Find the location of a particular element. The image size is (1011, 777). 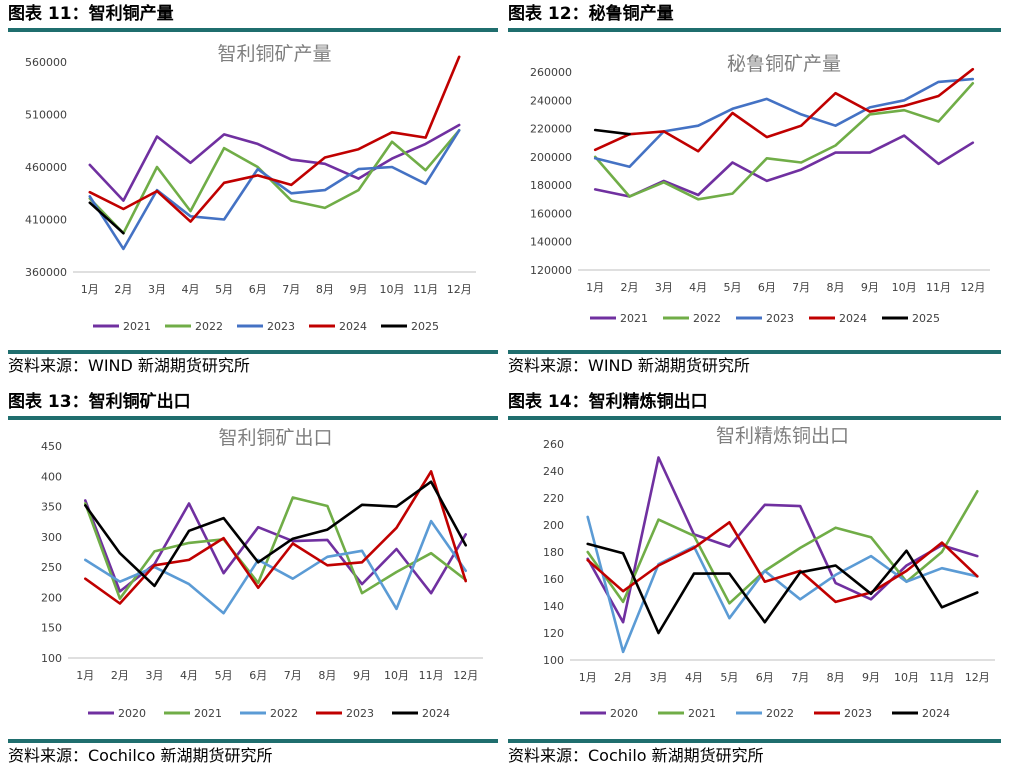

y-tick-label: 200000 is located at coordinates (551, 157).